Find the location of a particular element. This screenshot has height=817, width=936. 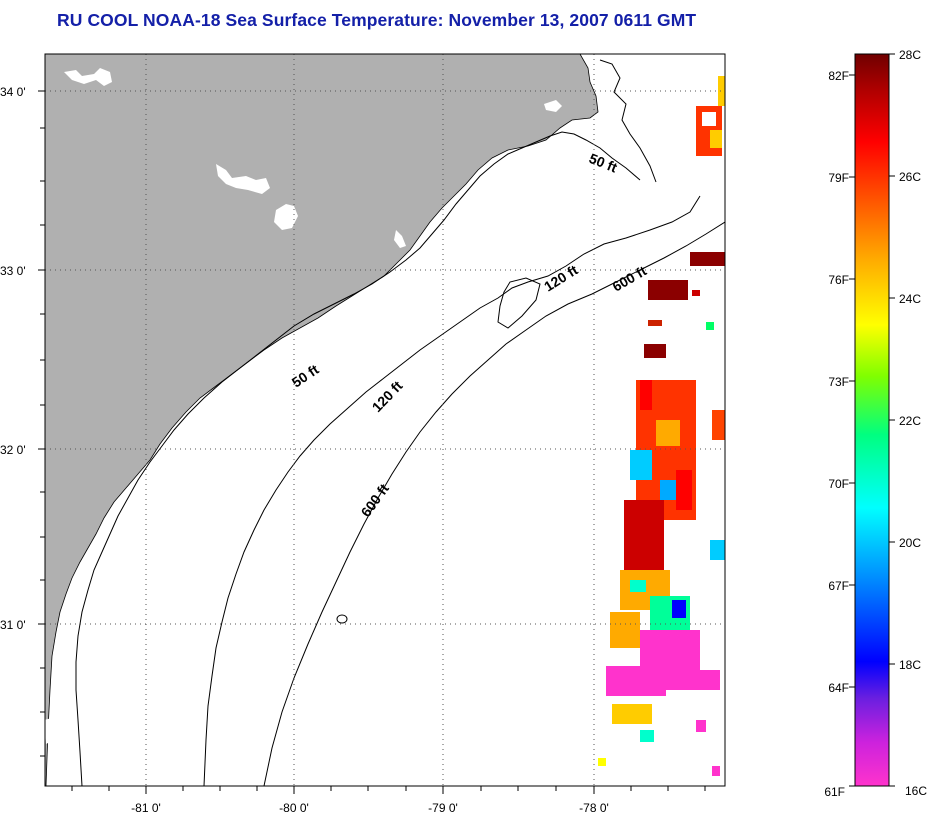

lat-label-32: 32 0' is located at coordinates (13, 450).